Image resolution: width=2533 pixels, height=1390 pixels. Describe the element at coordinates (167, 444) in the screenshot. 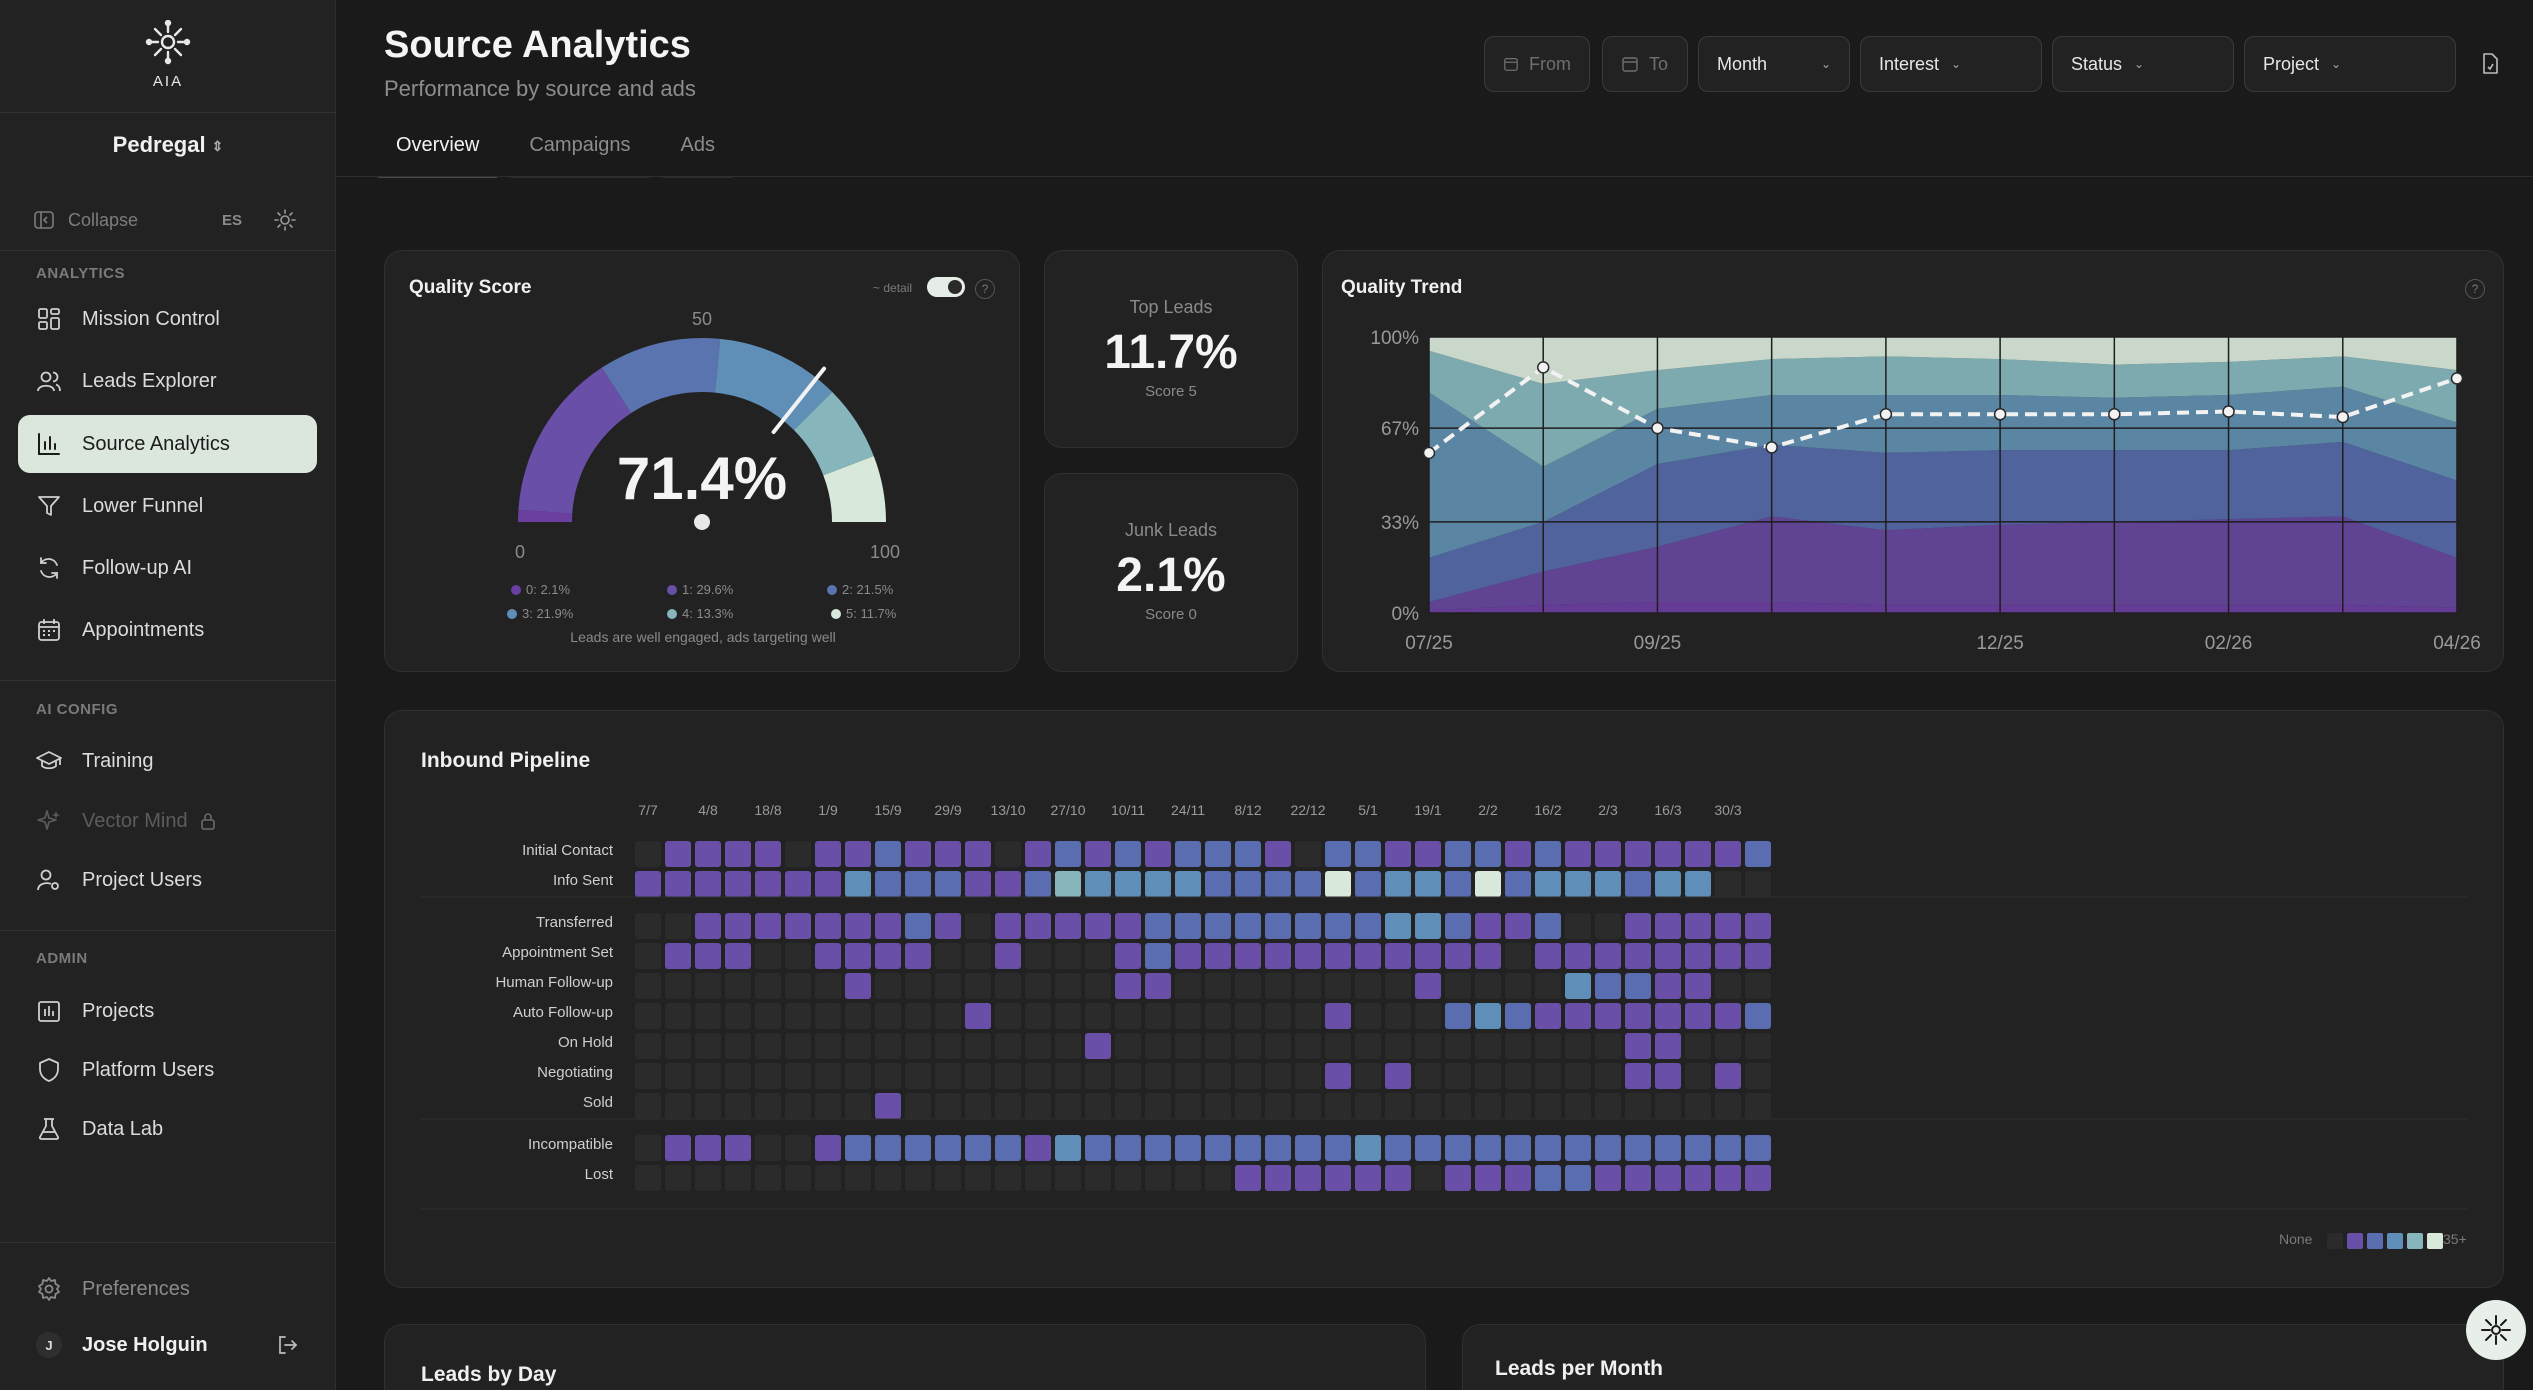

I see `sidebar-item-source-analytics: Source Analytics` at that location.